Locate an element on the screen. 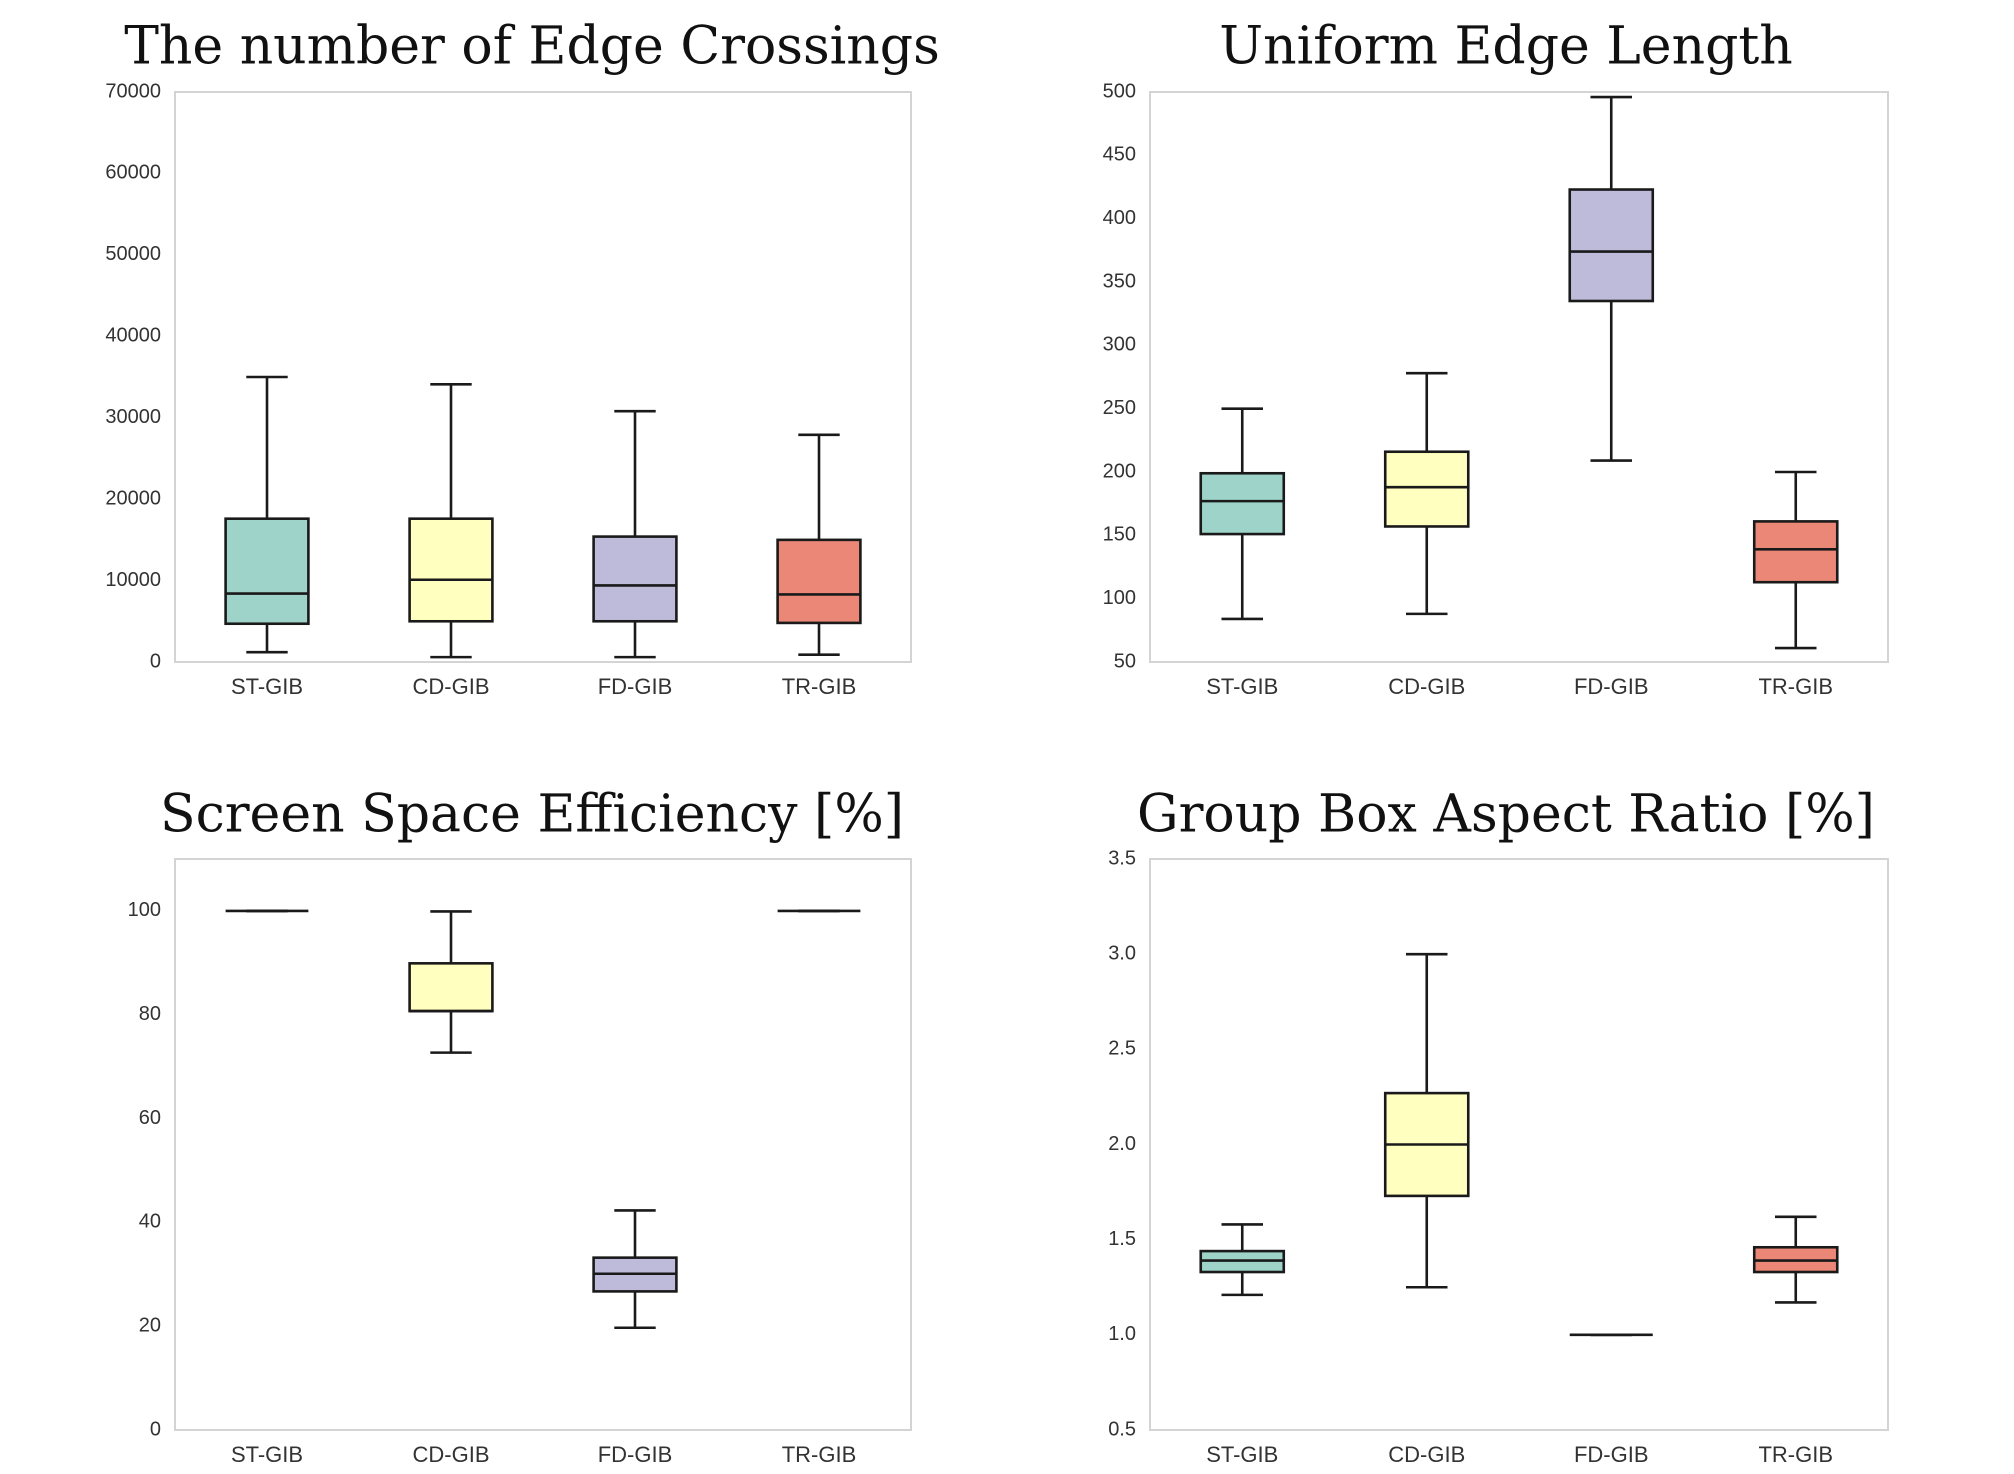 This screenshot has width=2014, height=1474. y-tick-label: 250 is located at coordinates (1119, 408).